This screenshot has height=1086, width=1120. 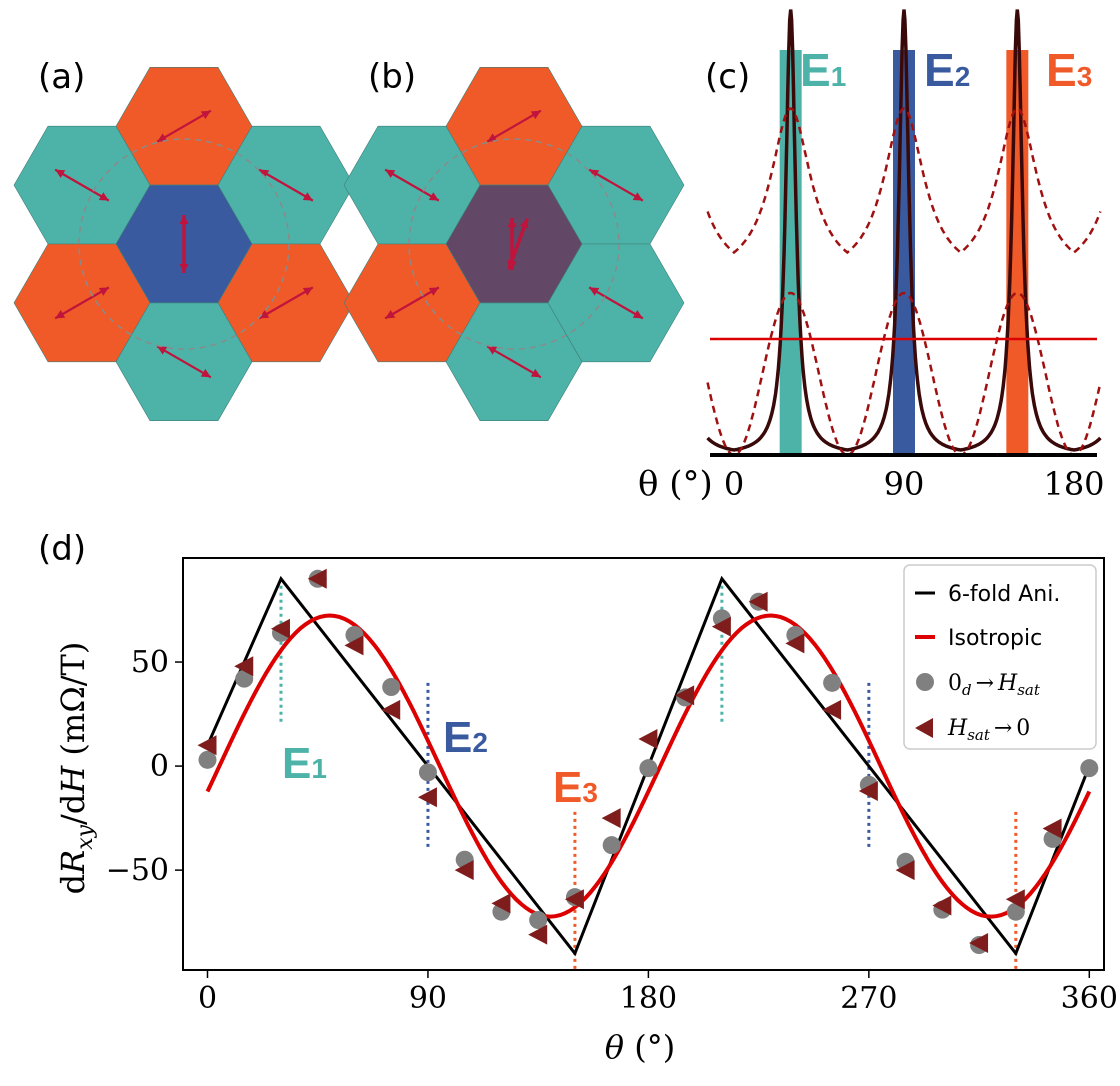 I want to click on panel-d-xlabel: θ (°), so click(x=640, y=1047).